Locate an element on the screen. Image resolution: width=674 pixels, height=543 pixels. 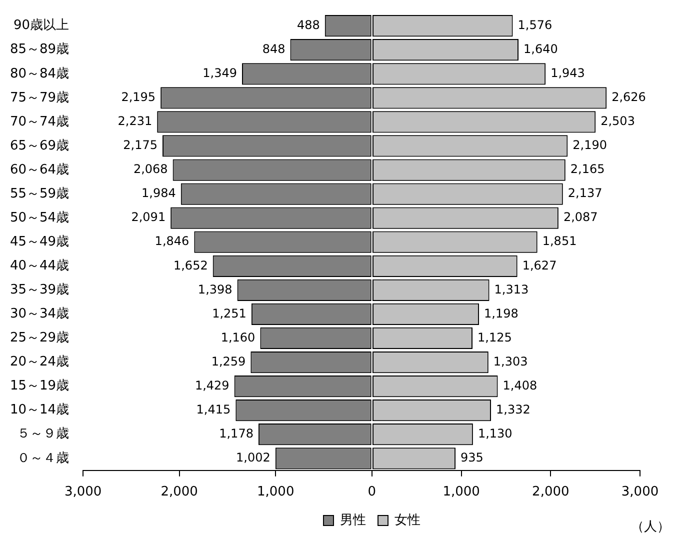
data-label: 1,429 is located at coordinates (212, 385).